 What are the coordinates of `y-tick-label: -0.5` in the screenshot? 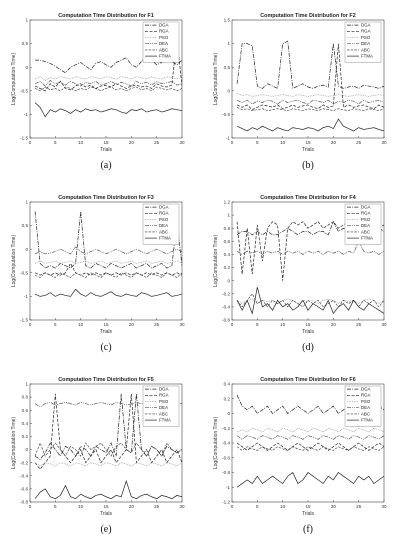 It's located at (24, 272).